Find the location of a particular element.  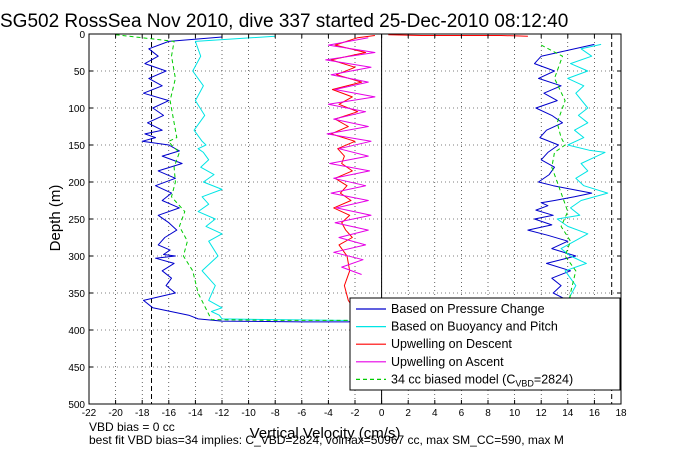

y-tick-label: 150 is located at coordinates (76, 146).